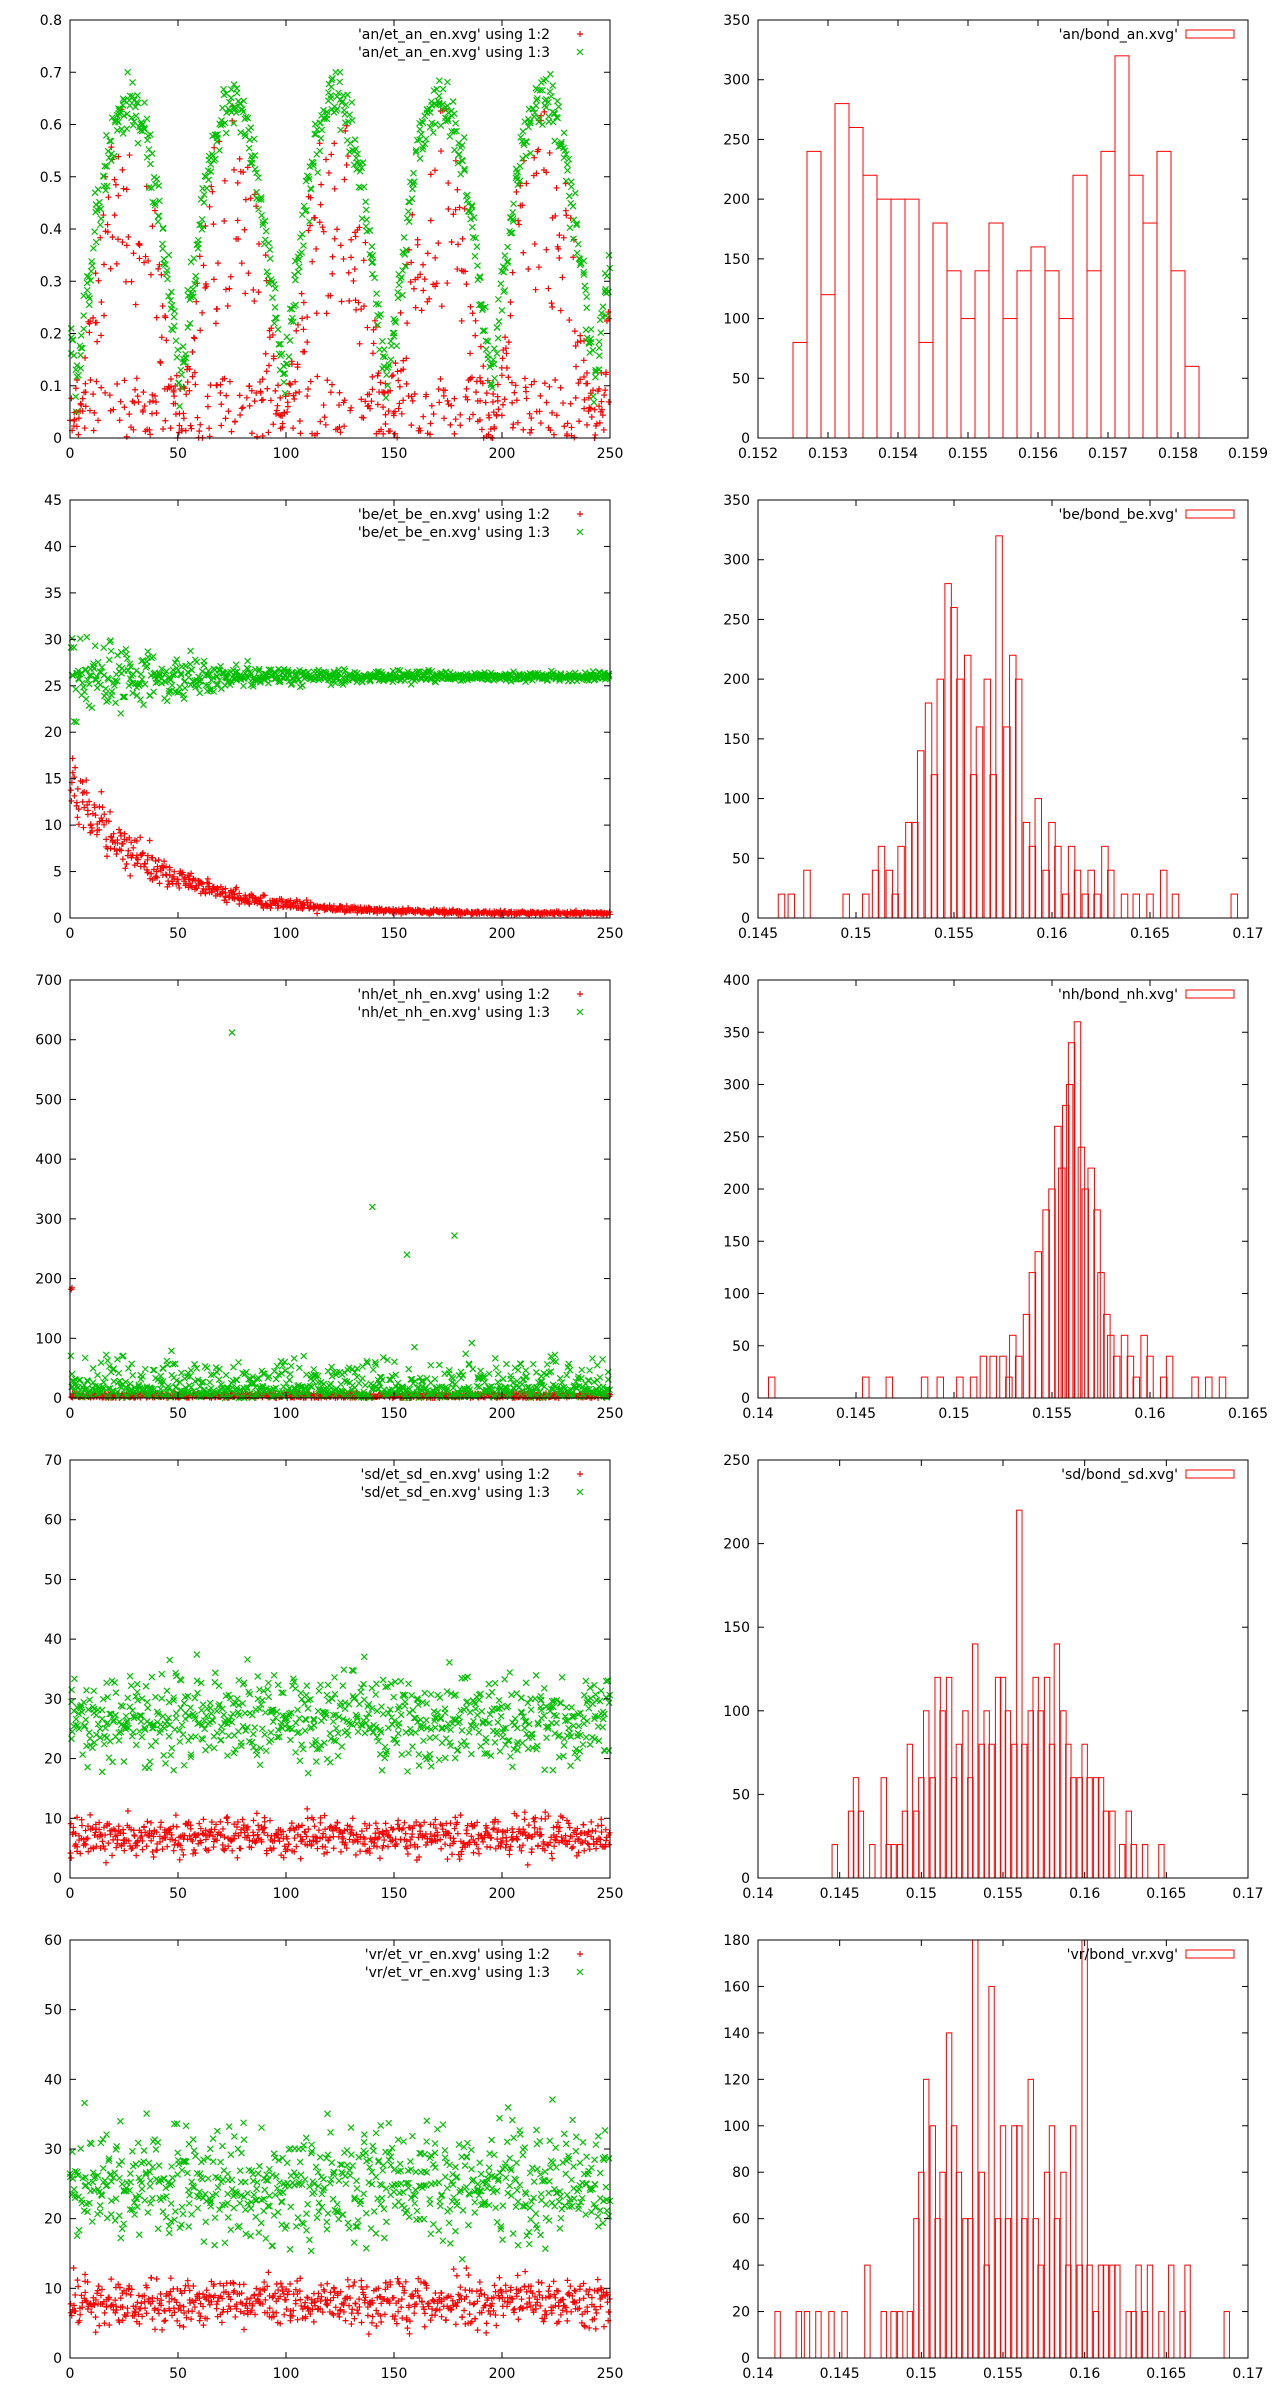 The height and width of the screenshot is (2400, 1280). Describe the element at coordinates (736, 981) in the screenshot. I see `y-tick-label: 400` at that location.